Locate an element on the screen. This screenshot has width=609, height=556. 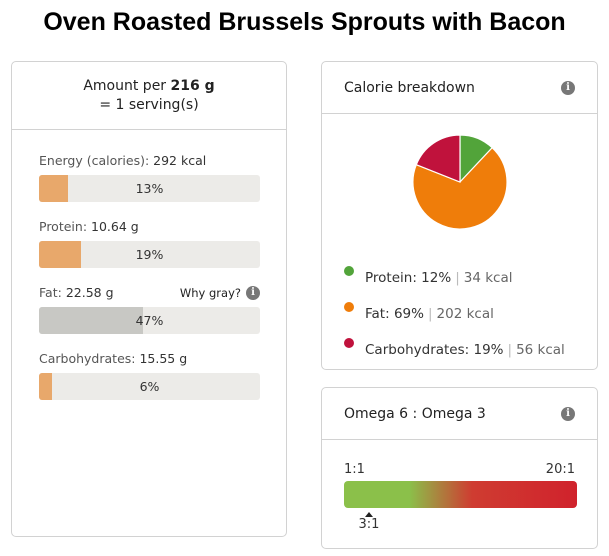
nutrient-percent: 13% is located at coordinates (149, 188).